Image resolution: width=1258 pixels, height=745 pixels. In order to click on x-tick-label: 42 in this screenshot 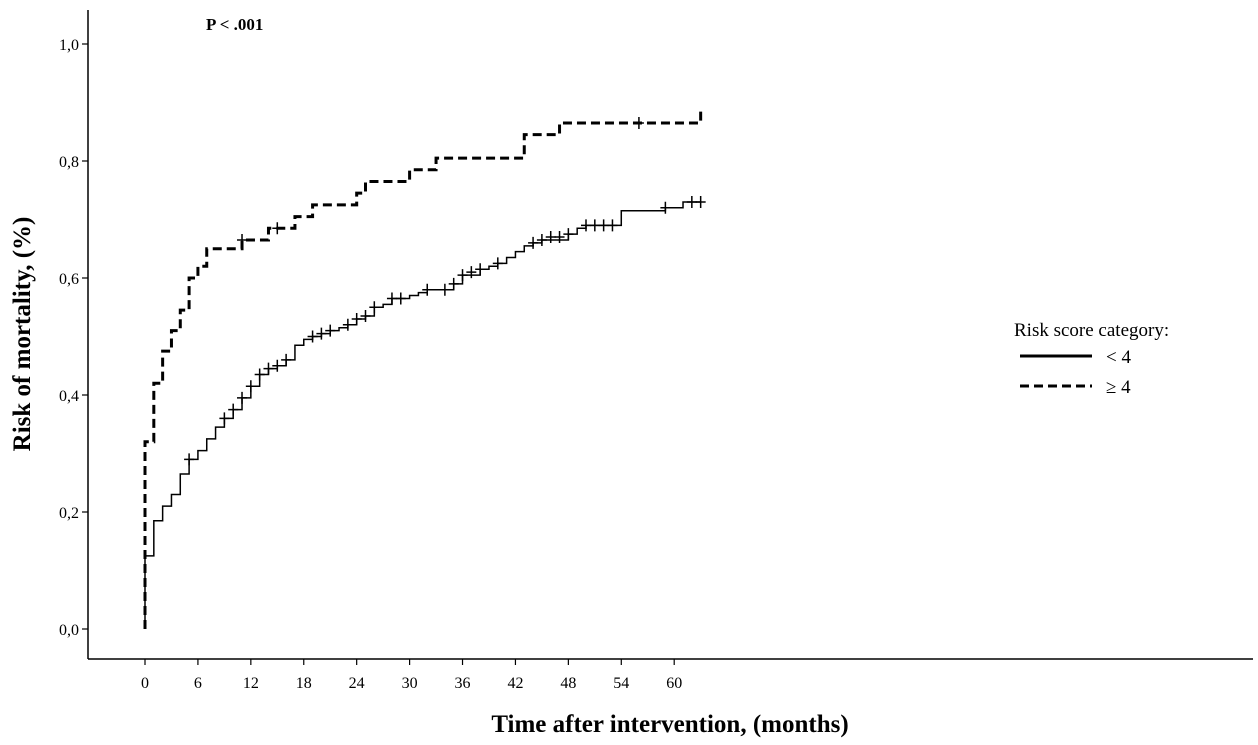, I will do `click(515, 683)`.